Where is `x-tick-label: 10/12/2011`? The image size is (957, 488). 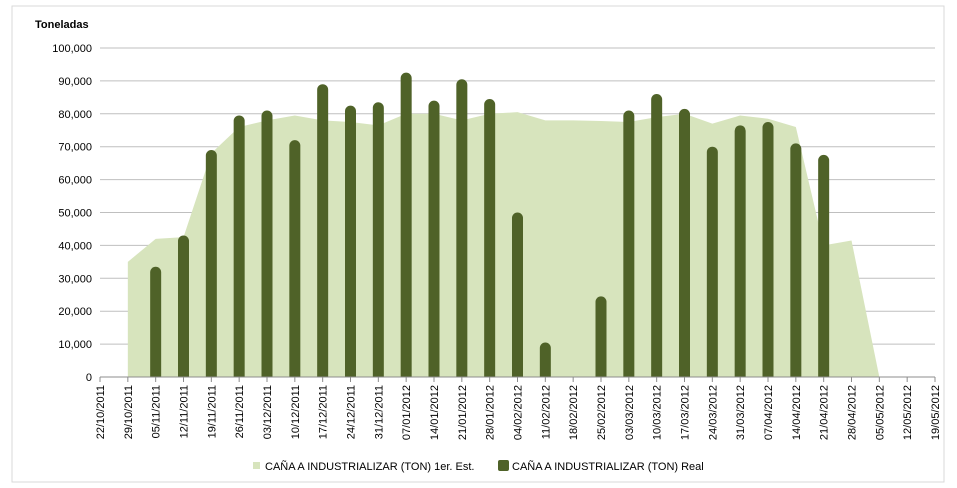 x-tick-label: 10/12/2011 is located at coordinates (296, 412).